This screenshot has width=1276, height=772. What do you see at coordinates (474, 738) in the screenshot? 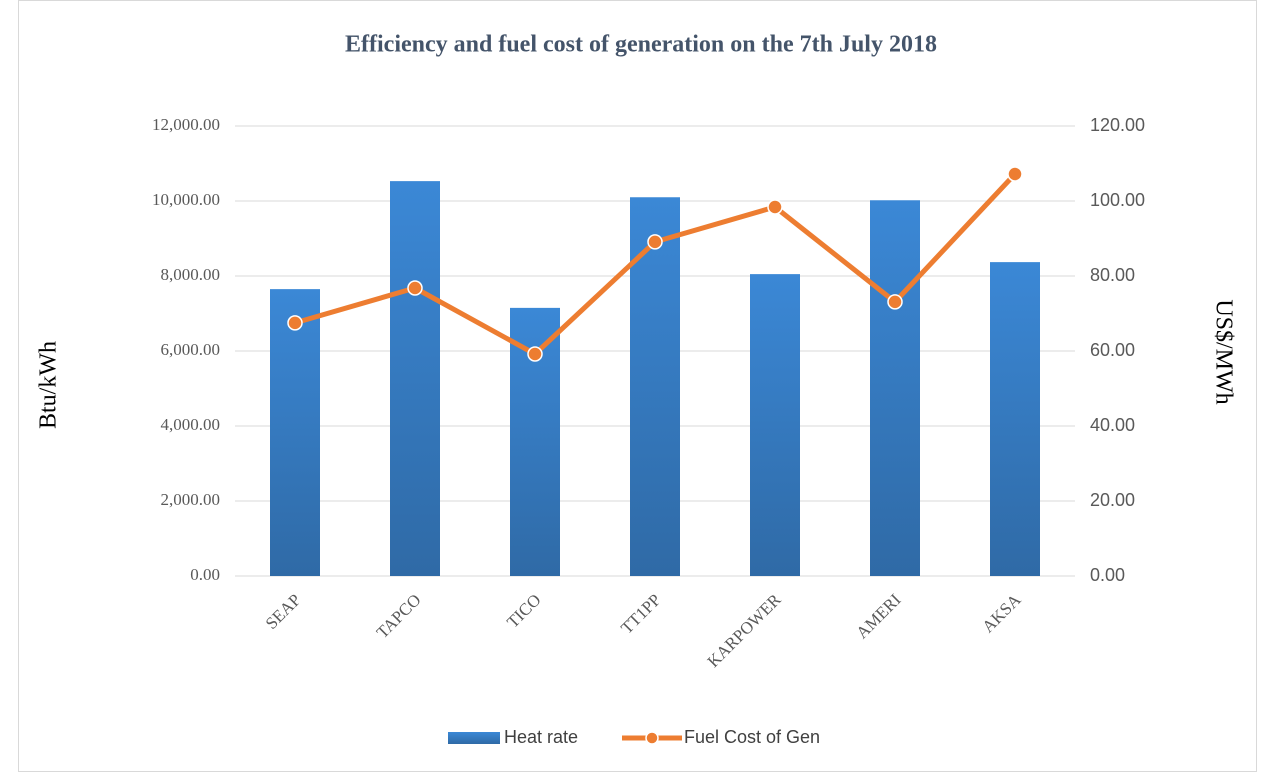
I see `legend-swatch` at bounding box center [474, 738].